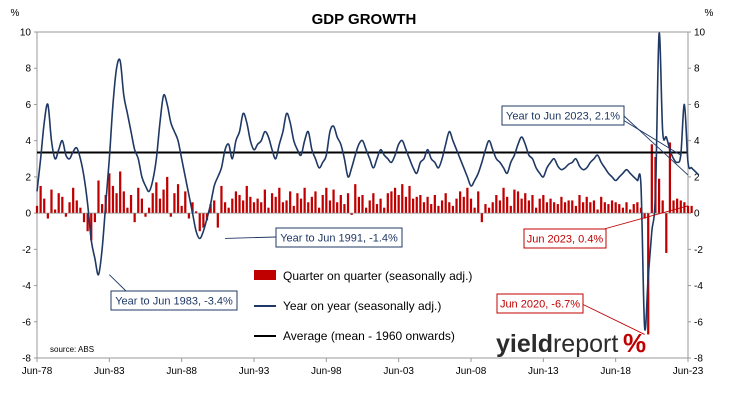 The height and width of the screenshot is (400, 730). I want to click on y-tick-label-left: 2, so click(28, 177).